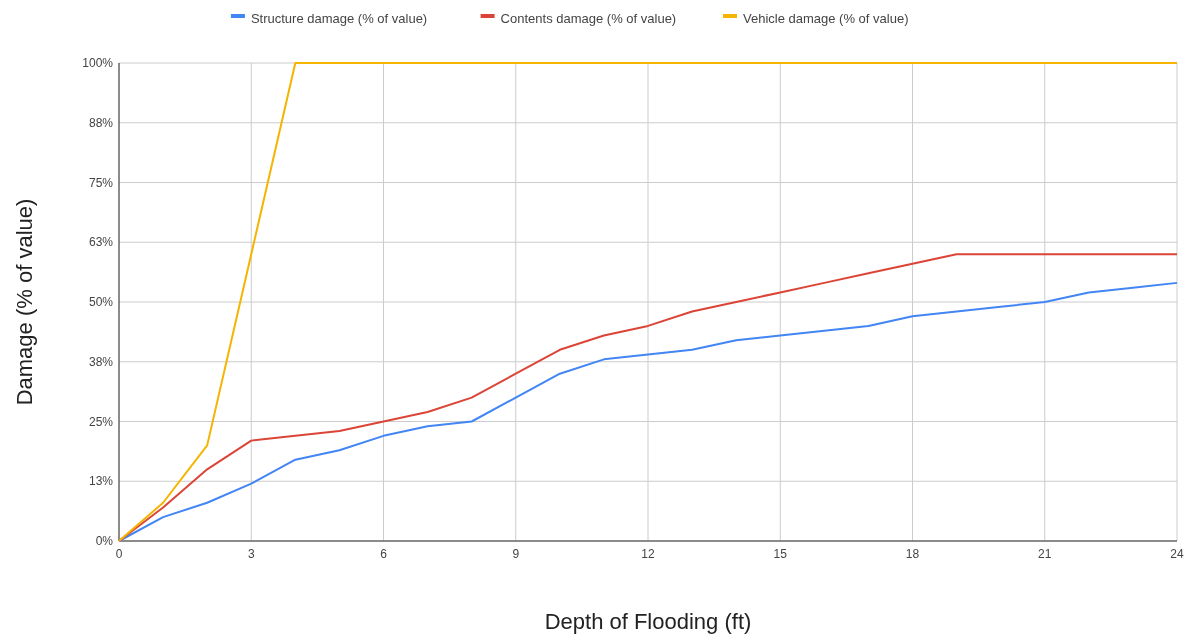 This screenshot has width=1189, height=637. Describe the element at coordinates (912, 554) in the screenshot. I see `x-tick-label: 18` at that location.